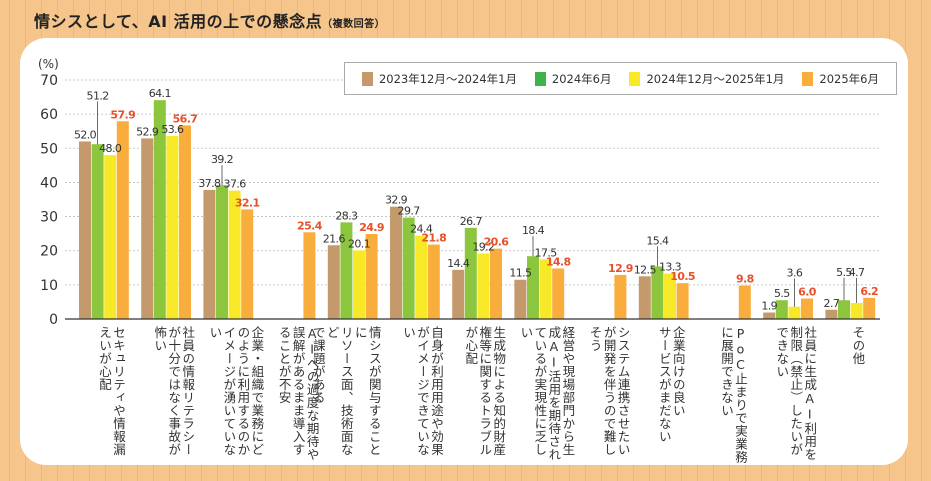  Describe the element at coordinates (222, 159) in the screenshot. I see `data-label: 39.2` at that location.